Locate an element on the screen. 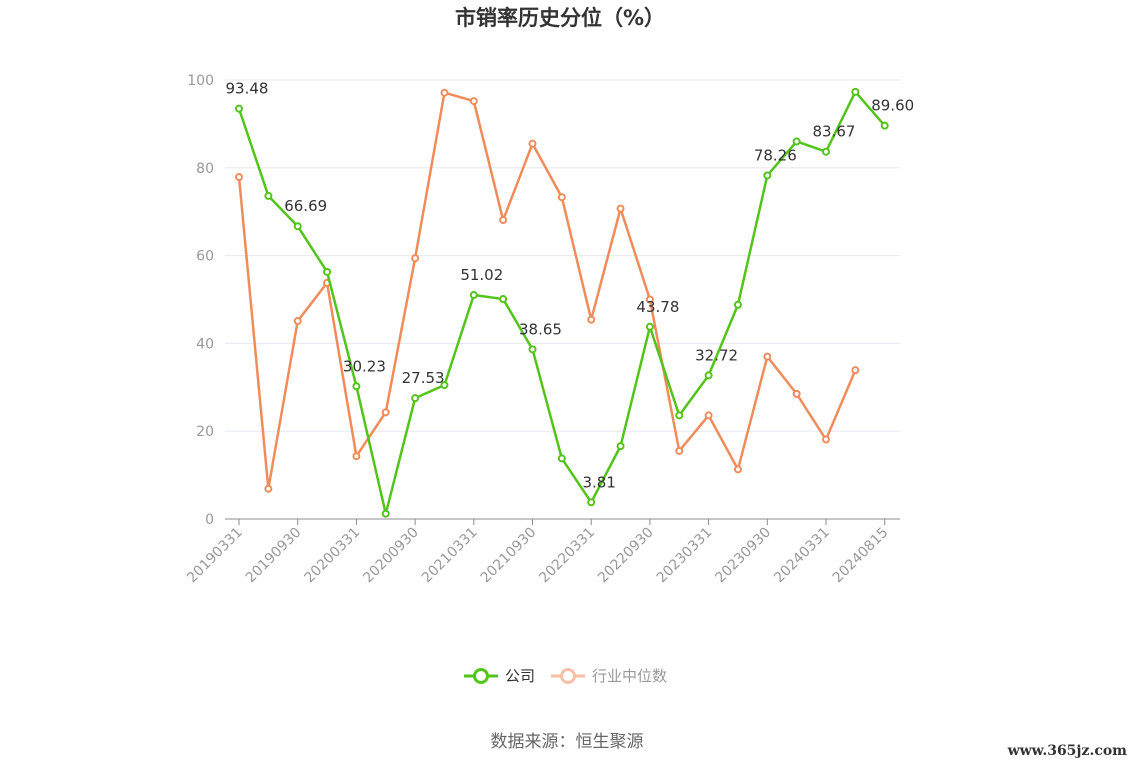  legend-item-company: 公司 is located at coordinates (499, 676).